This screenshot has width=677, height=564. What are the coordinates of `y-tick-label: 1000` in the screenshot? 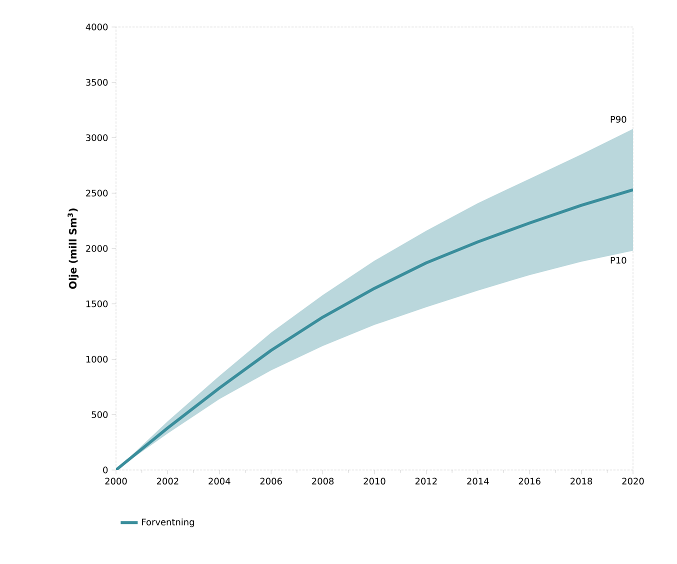 It's located at (97, 359).